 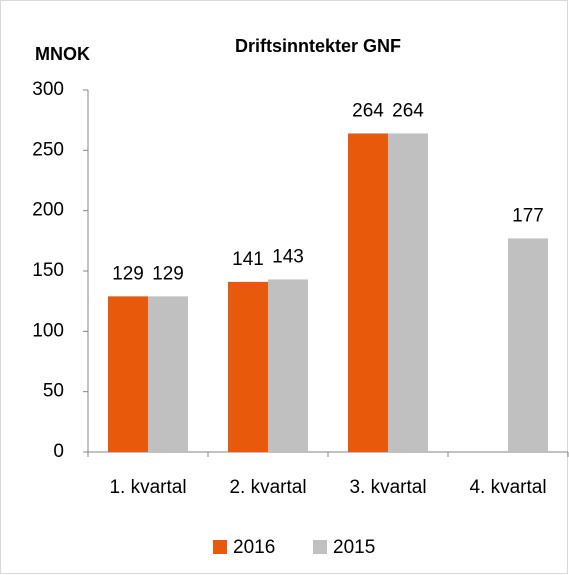 I want to click on data-label: 141, so click(x=248, y=259).